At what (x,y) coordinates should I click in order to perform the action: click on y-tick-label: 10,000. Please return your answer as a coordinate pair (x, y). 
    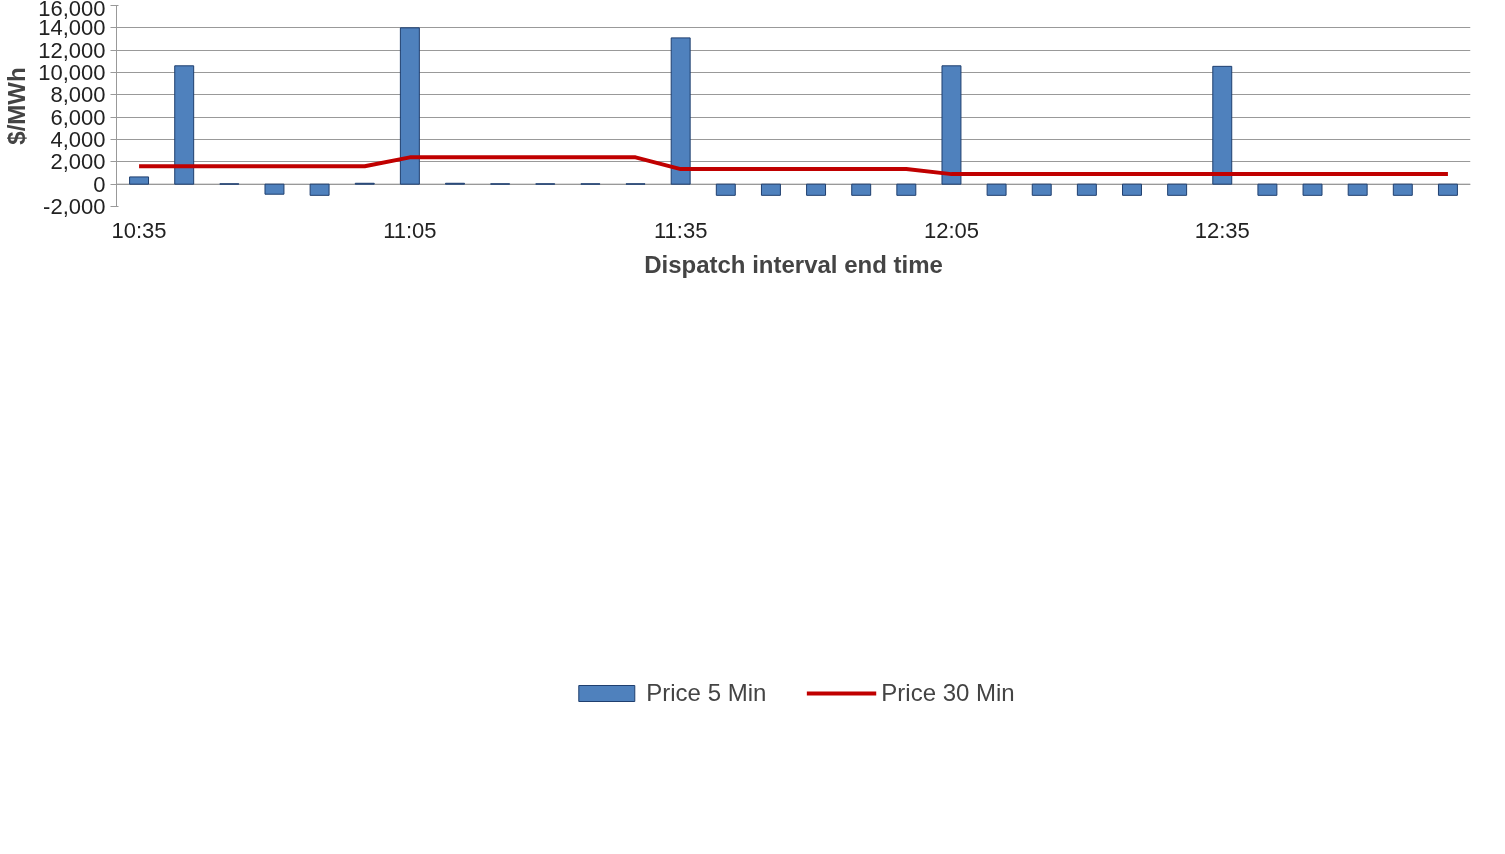
    Looking at the image, I should click on (72, 72).